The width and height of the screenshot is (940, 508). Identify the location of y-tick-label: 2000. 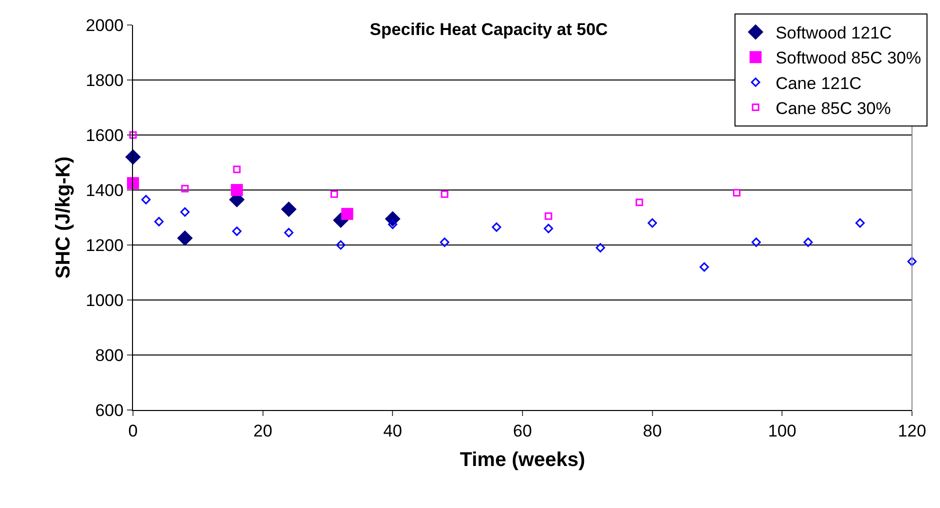
(105, 25).